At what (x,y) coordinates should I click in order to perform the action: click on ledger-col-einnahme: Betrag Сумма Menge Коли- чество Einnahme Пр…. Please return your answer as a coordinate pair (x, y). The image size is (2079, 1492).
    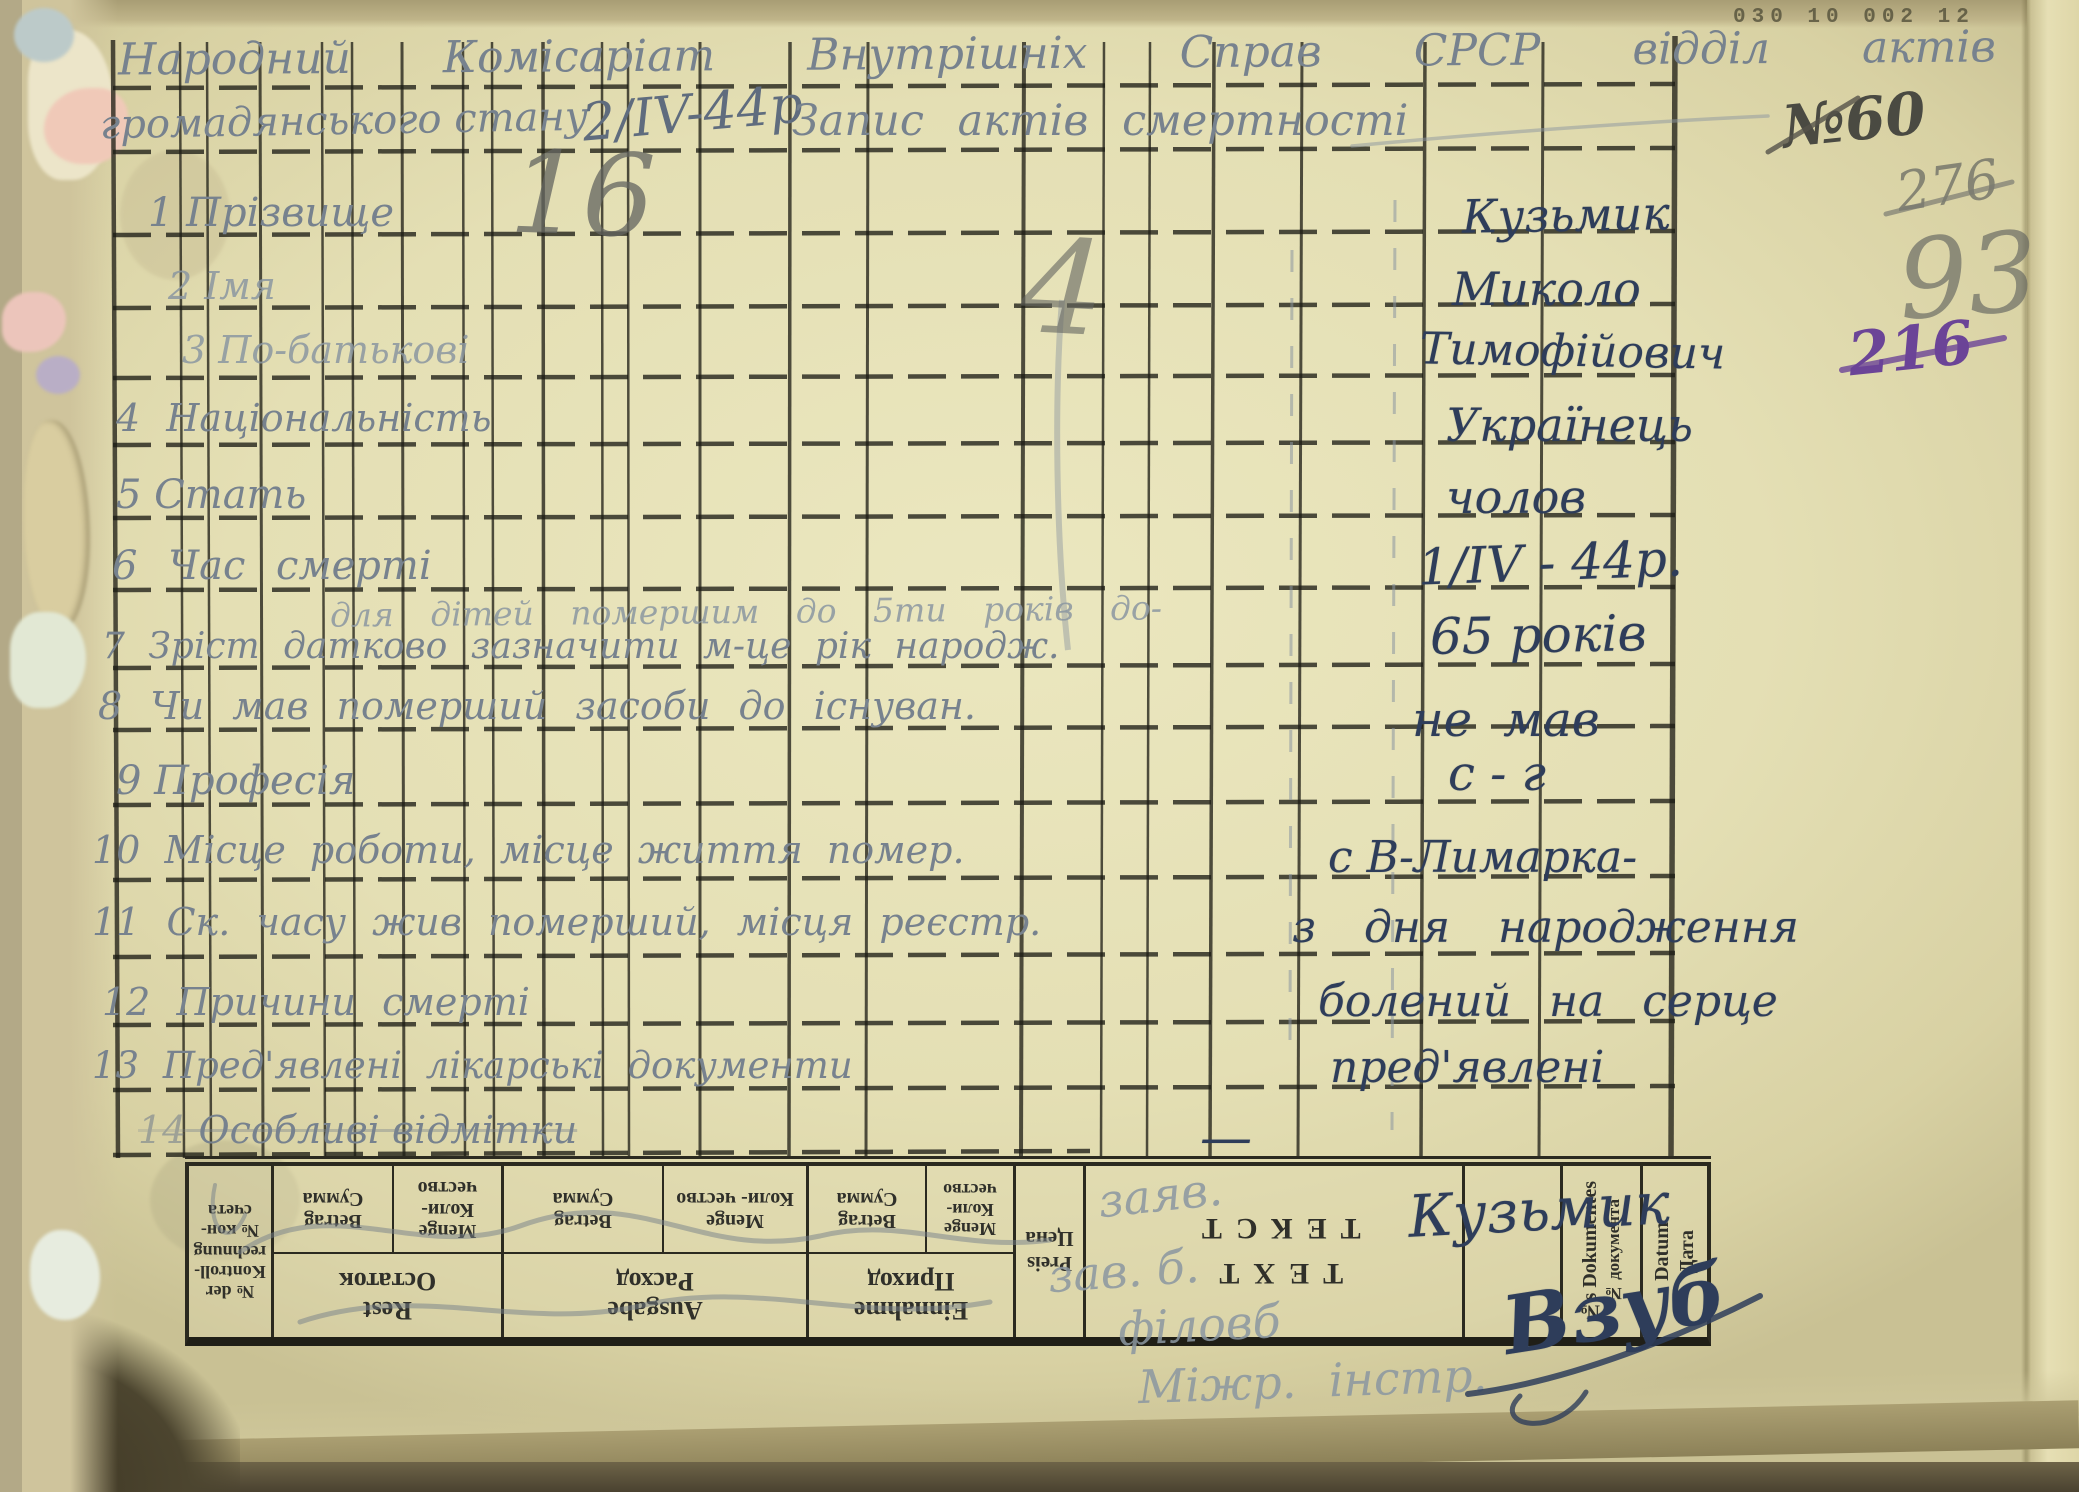
    Looking at the image, I should click on (912, 1251).